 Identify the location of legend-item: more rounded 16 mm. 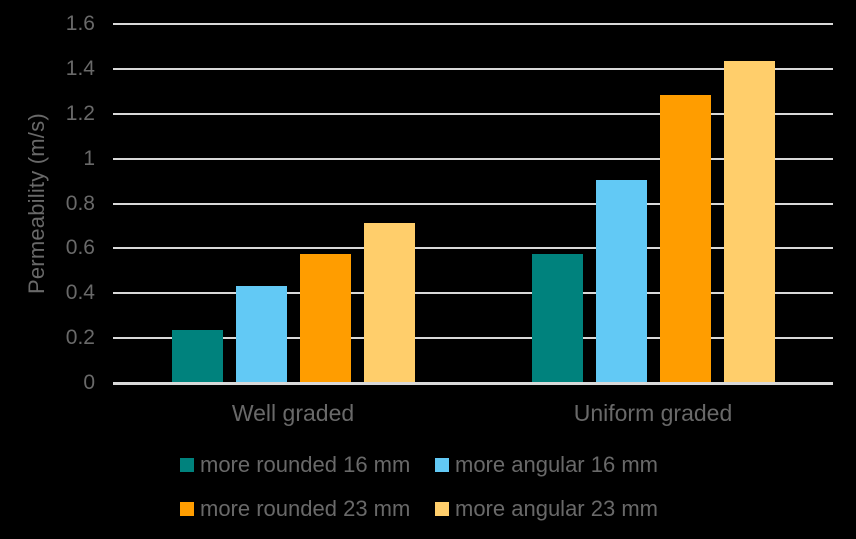
(307, 465).